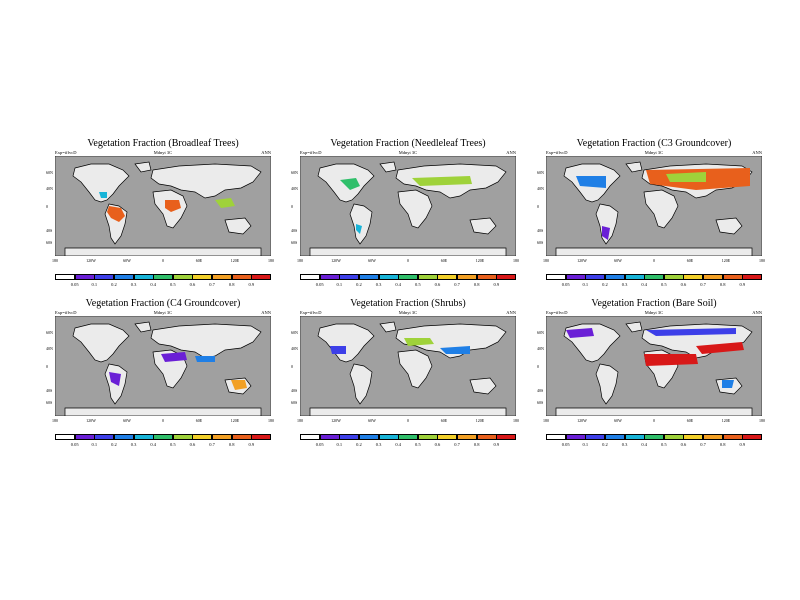 The image size is (800, 600). Describe the element at coordinates (163, 420) in the screenshot. I see `longitude-tick-label: 0` at that location.